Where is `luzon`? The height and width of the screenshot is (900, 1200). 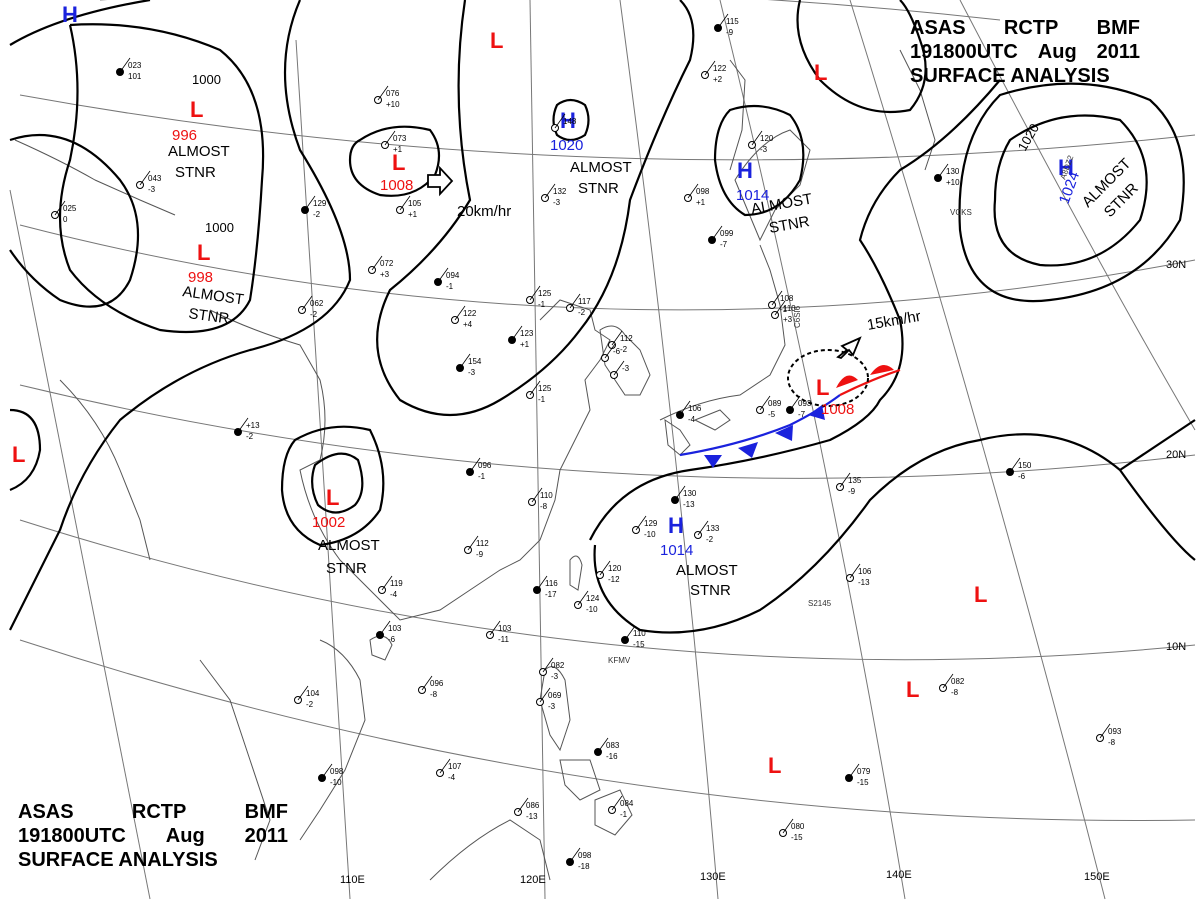
luzon is located at coordinates (555, 709).